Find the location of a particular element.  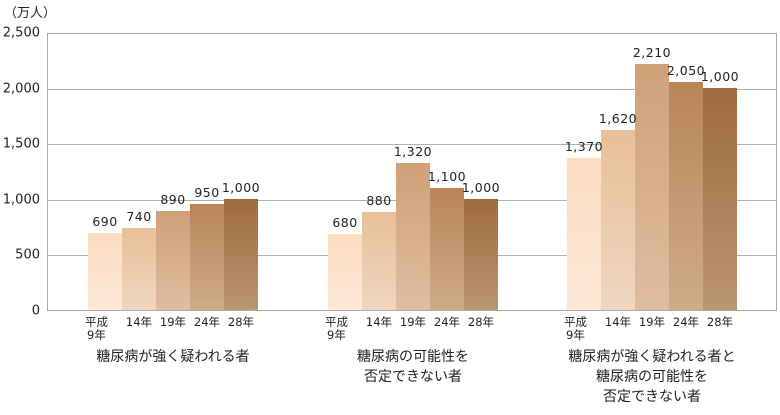

bar-value-label: 740 is located at coordinates (139, 216).